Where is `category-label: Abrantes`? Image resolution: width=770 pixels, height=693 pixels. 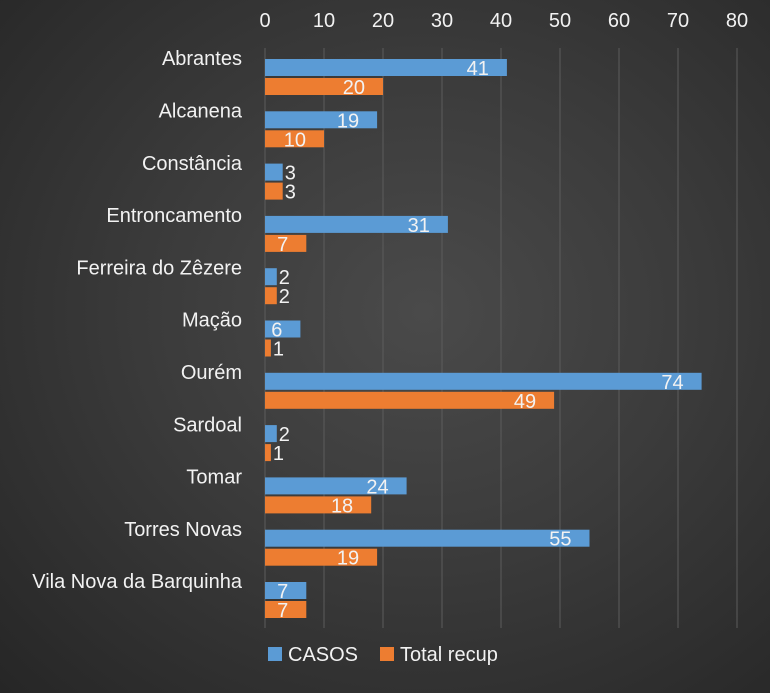 category-label: Abrantes is located at coordinates (202, 59).